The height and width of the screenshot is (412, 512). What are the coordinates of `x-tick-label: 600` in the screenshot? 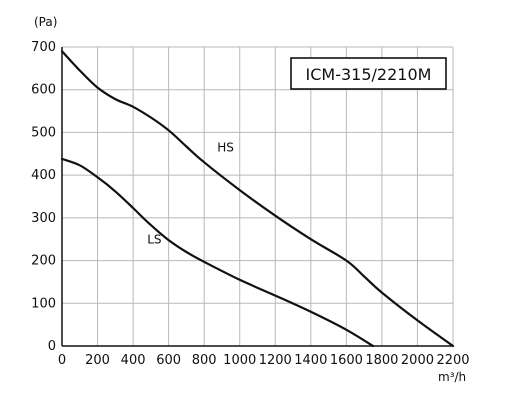 It's located at (168, 360).